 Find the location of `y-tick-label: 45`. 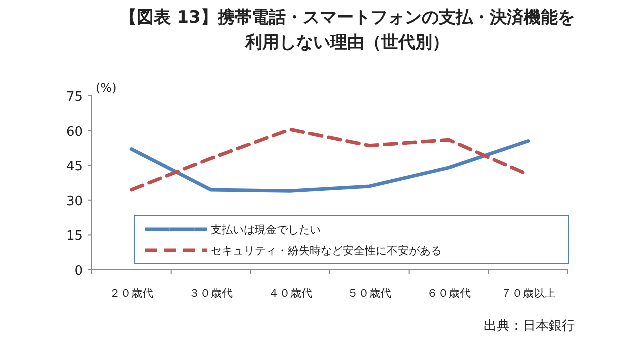

y-tick-label: 45 is located at coordinates (74, 167).